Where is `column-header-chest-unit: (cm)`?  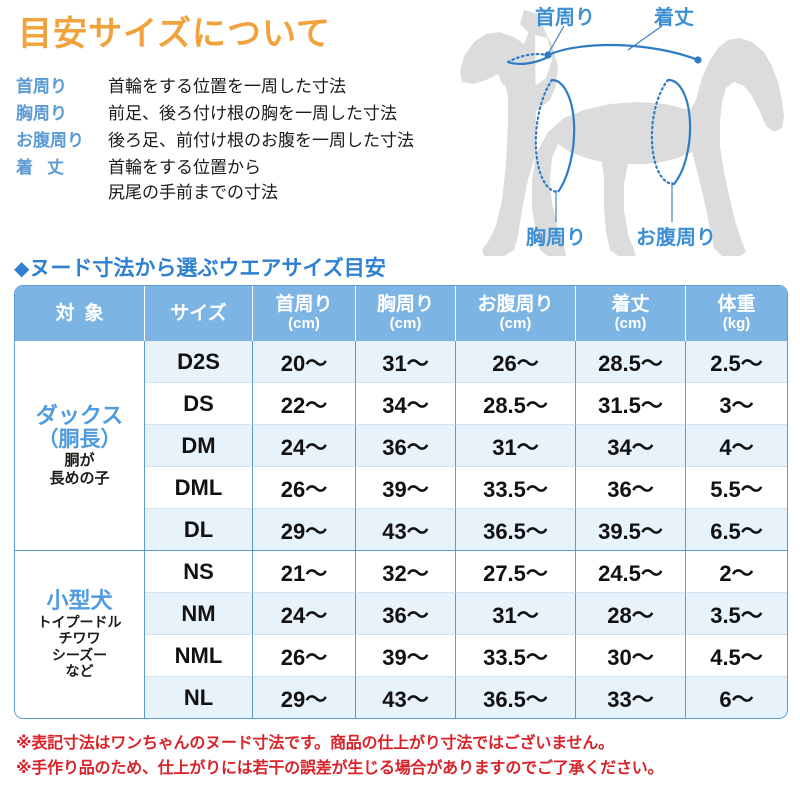 column-header-chest-unit: (cm) is located at coordinates (405, 324).